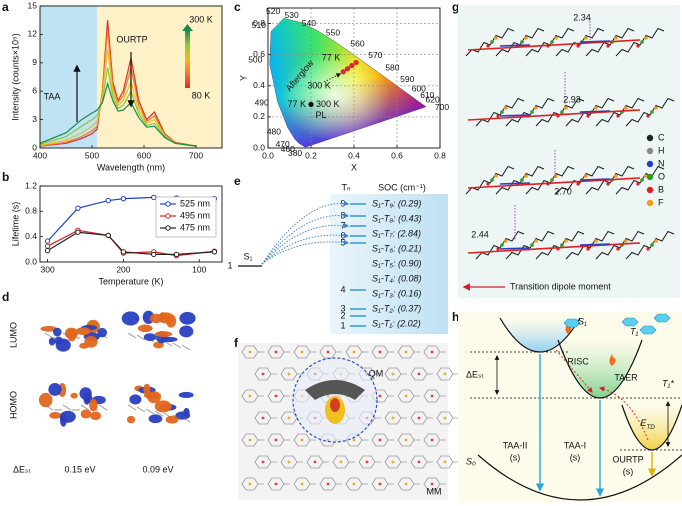 This screenshot has height=506, width=682. Describe the element at coordinates (643, 423) in the screenshot. I see `gap-label-base: E` at that location.